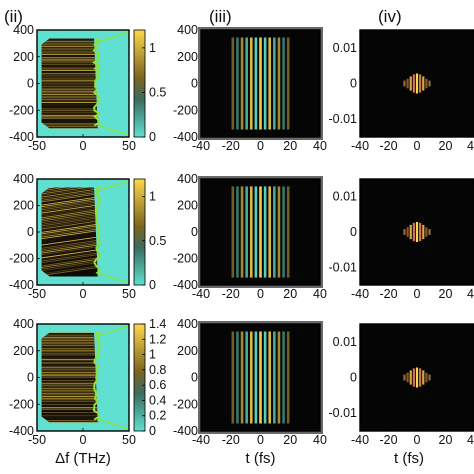  Describe the element at coordinates (157, 339) in the screenshot. I see `colorbar-tick-label: 1.2` at that location.